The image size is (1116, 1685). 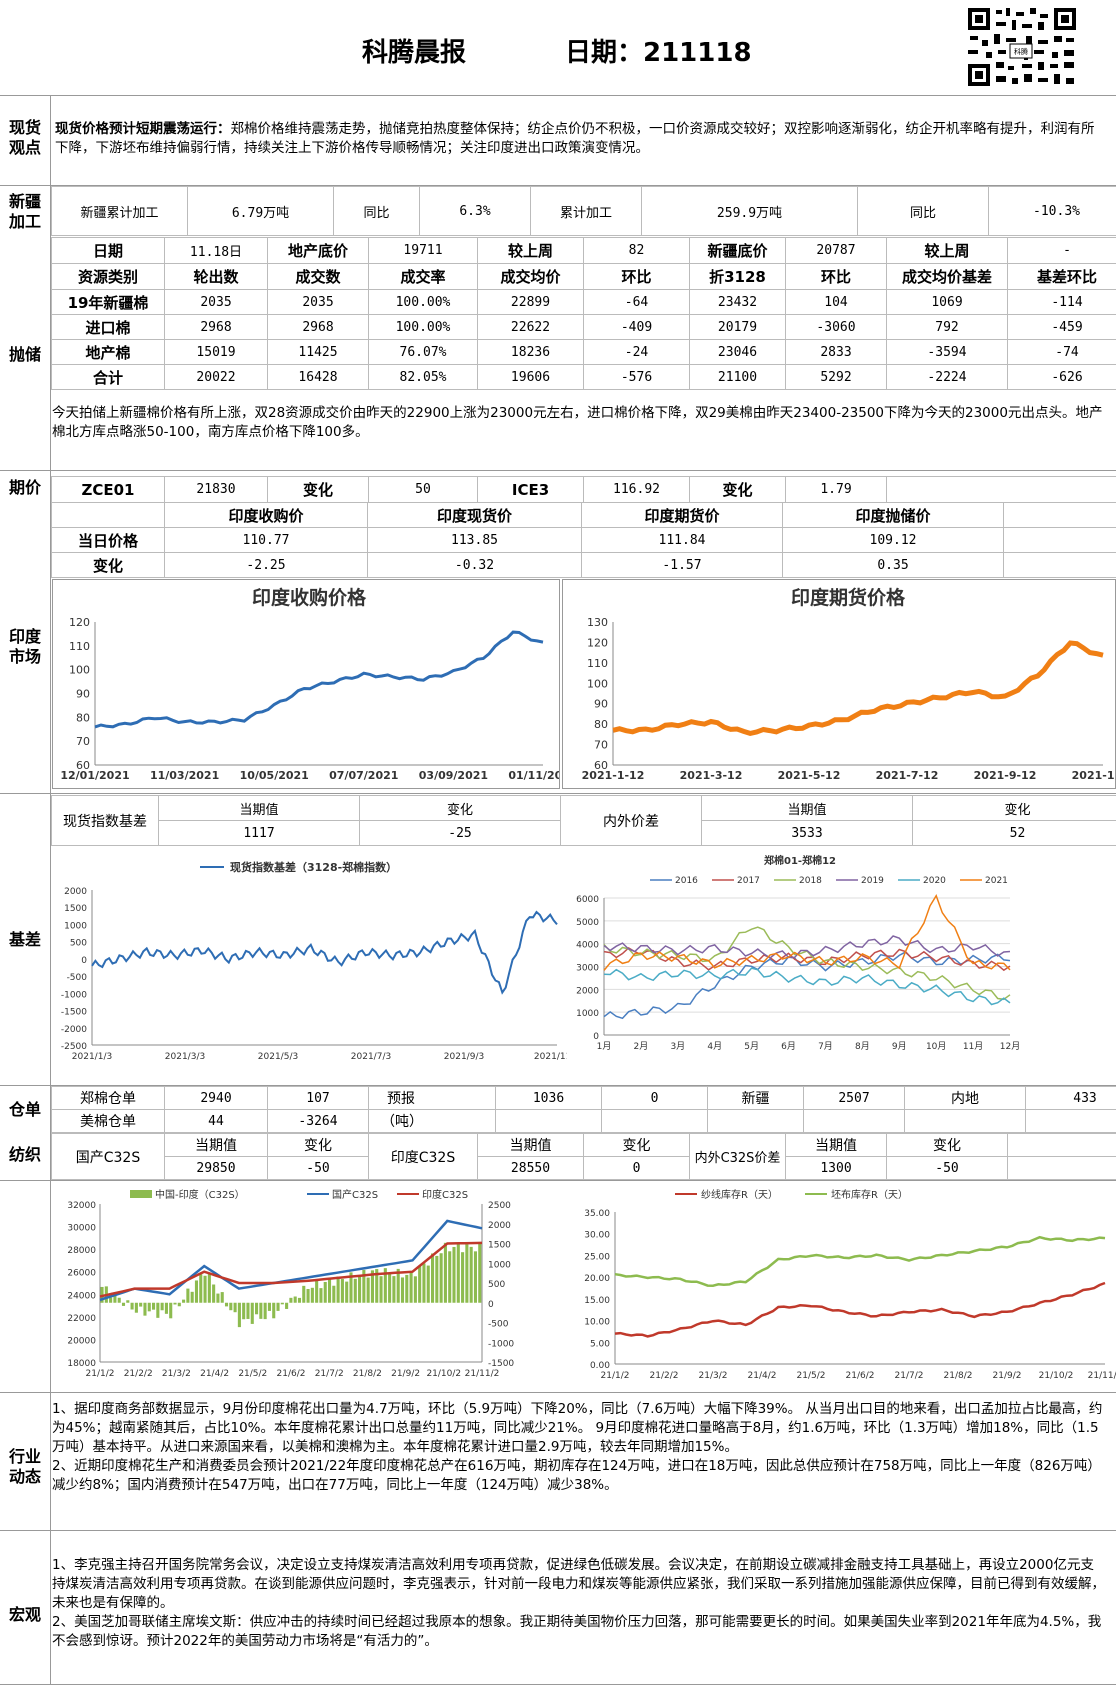 What do you see at coordinates (318, 1121) in the screenshot?
I see `warehouse-cell: -3264` at bounding box center [318, 1121].